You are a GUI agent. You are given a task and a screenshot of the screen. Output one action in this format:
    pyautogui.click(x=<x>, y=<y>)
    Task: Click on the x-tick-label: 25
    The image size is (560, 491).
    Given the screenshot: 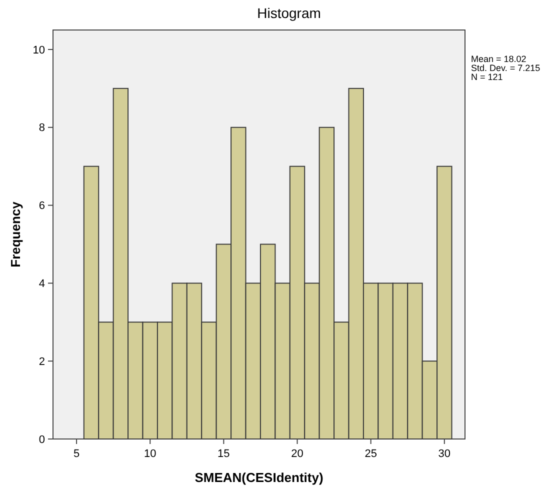 What is the action you would take?
    pyautogui.click(x=370, y=454)
    